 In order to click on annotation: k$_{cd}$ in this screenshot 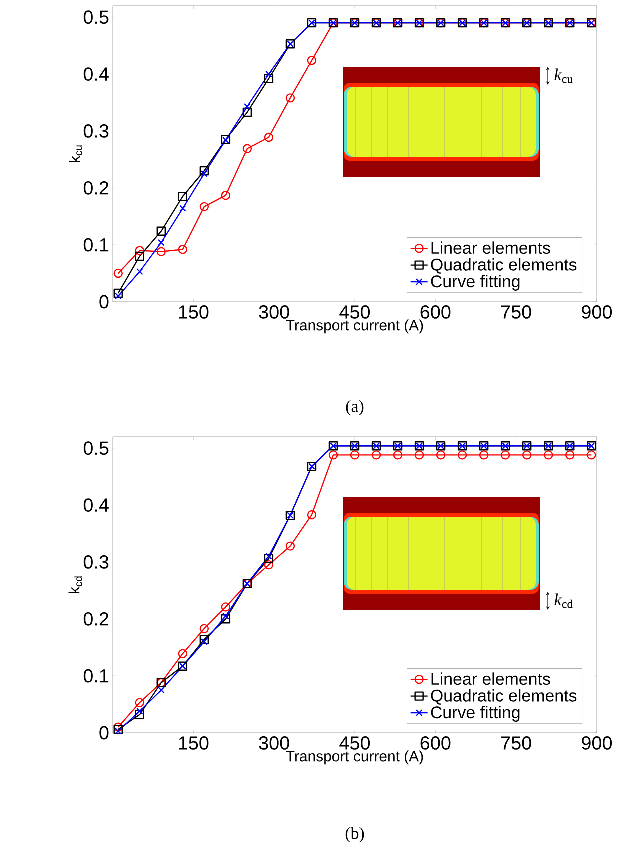, I will do `click(564, 601)`.